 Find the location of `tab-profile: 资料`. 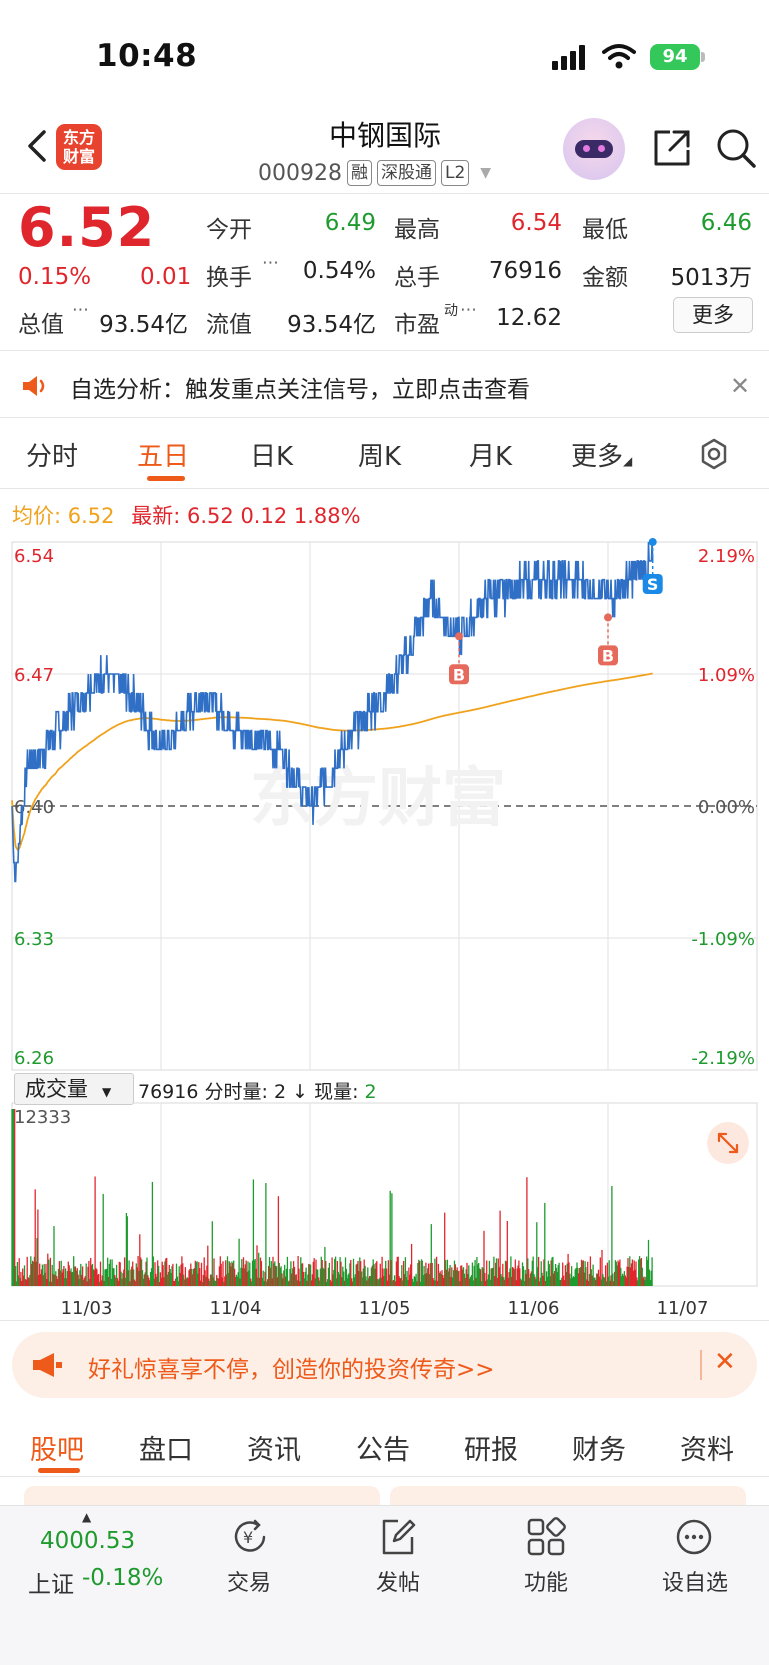

tab-profile: 资料 is located at coordinates (707, 1450).